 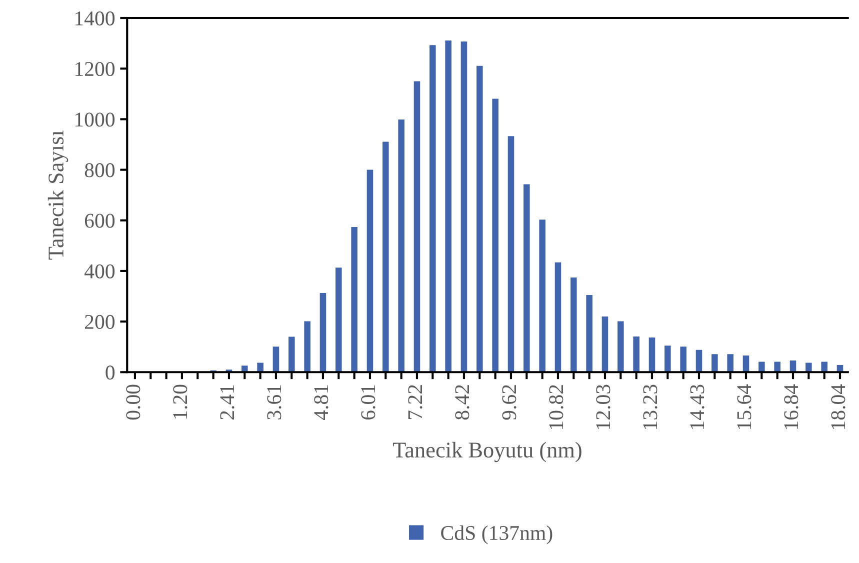 I want to click on y-tick-label: 800, so click(x=99, y=170).